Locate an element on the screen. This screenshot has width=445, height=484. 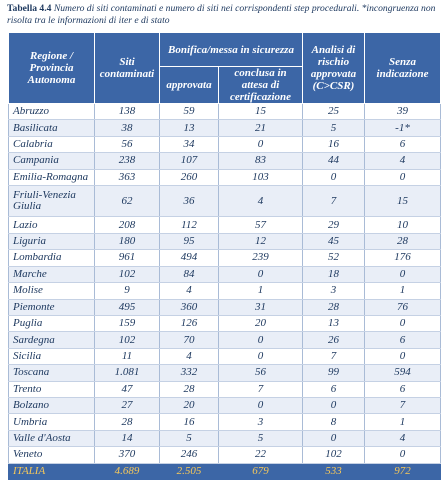
cell-analisi: 533 is located at coordinates (333, 472).